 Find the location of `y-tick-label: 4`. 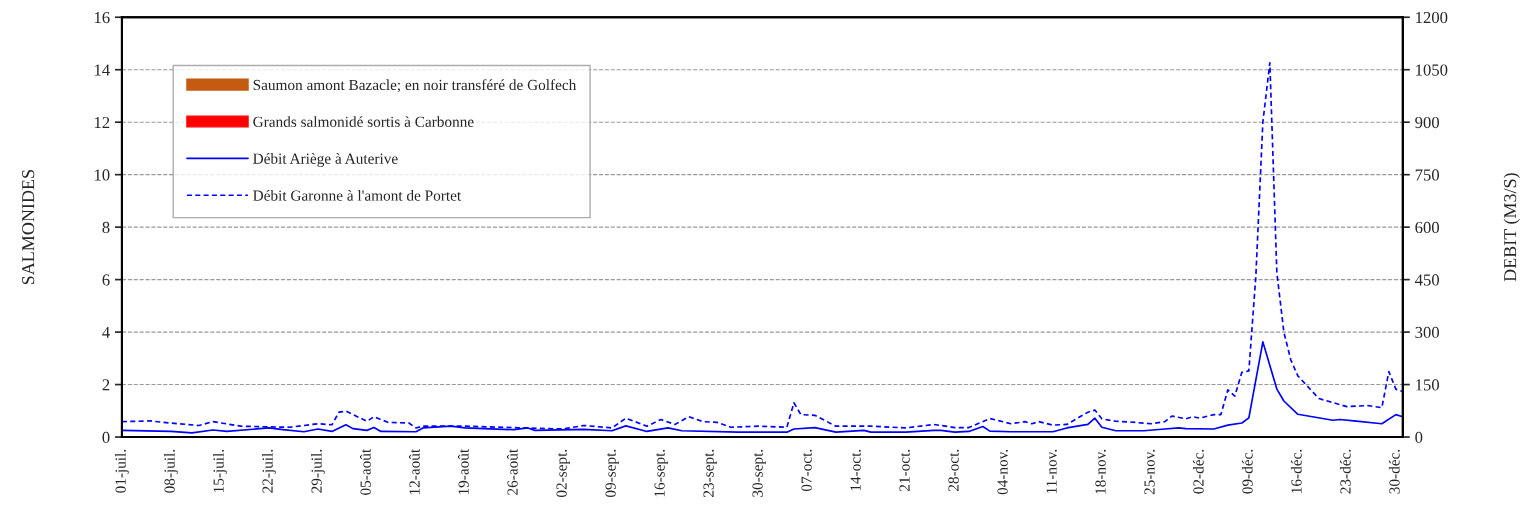

y-tick-label: 4 is located at coordinates (106, 332).